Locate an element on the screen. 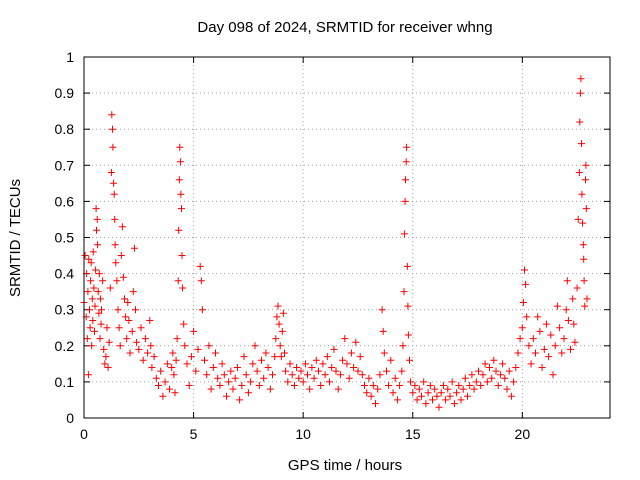  y-tick-label: 0.9 is located at coordinates (65, 93).